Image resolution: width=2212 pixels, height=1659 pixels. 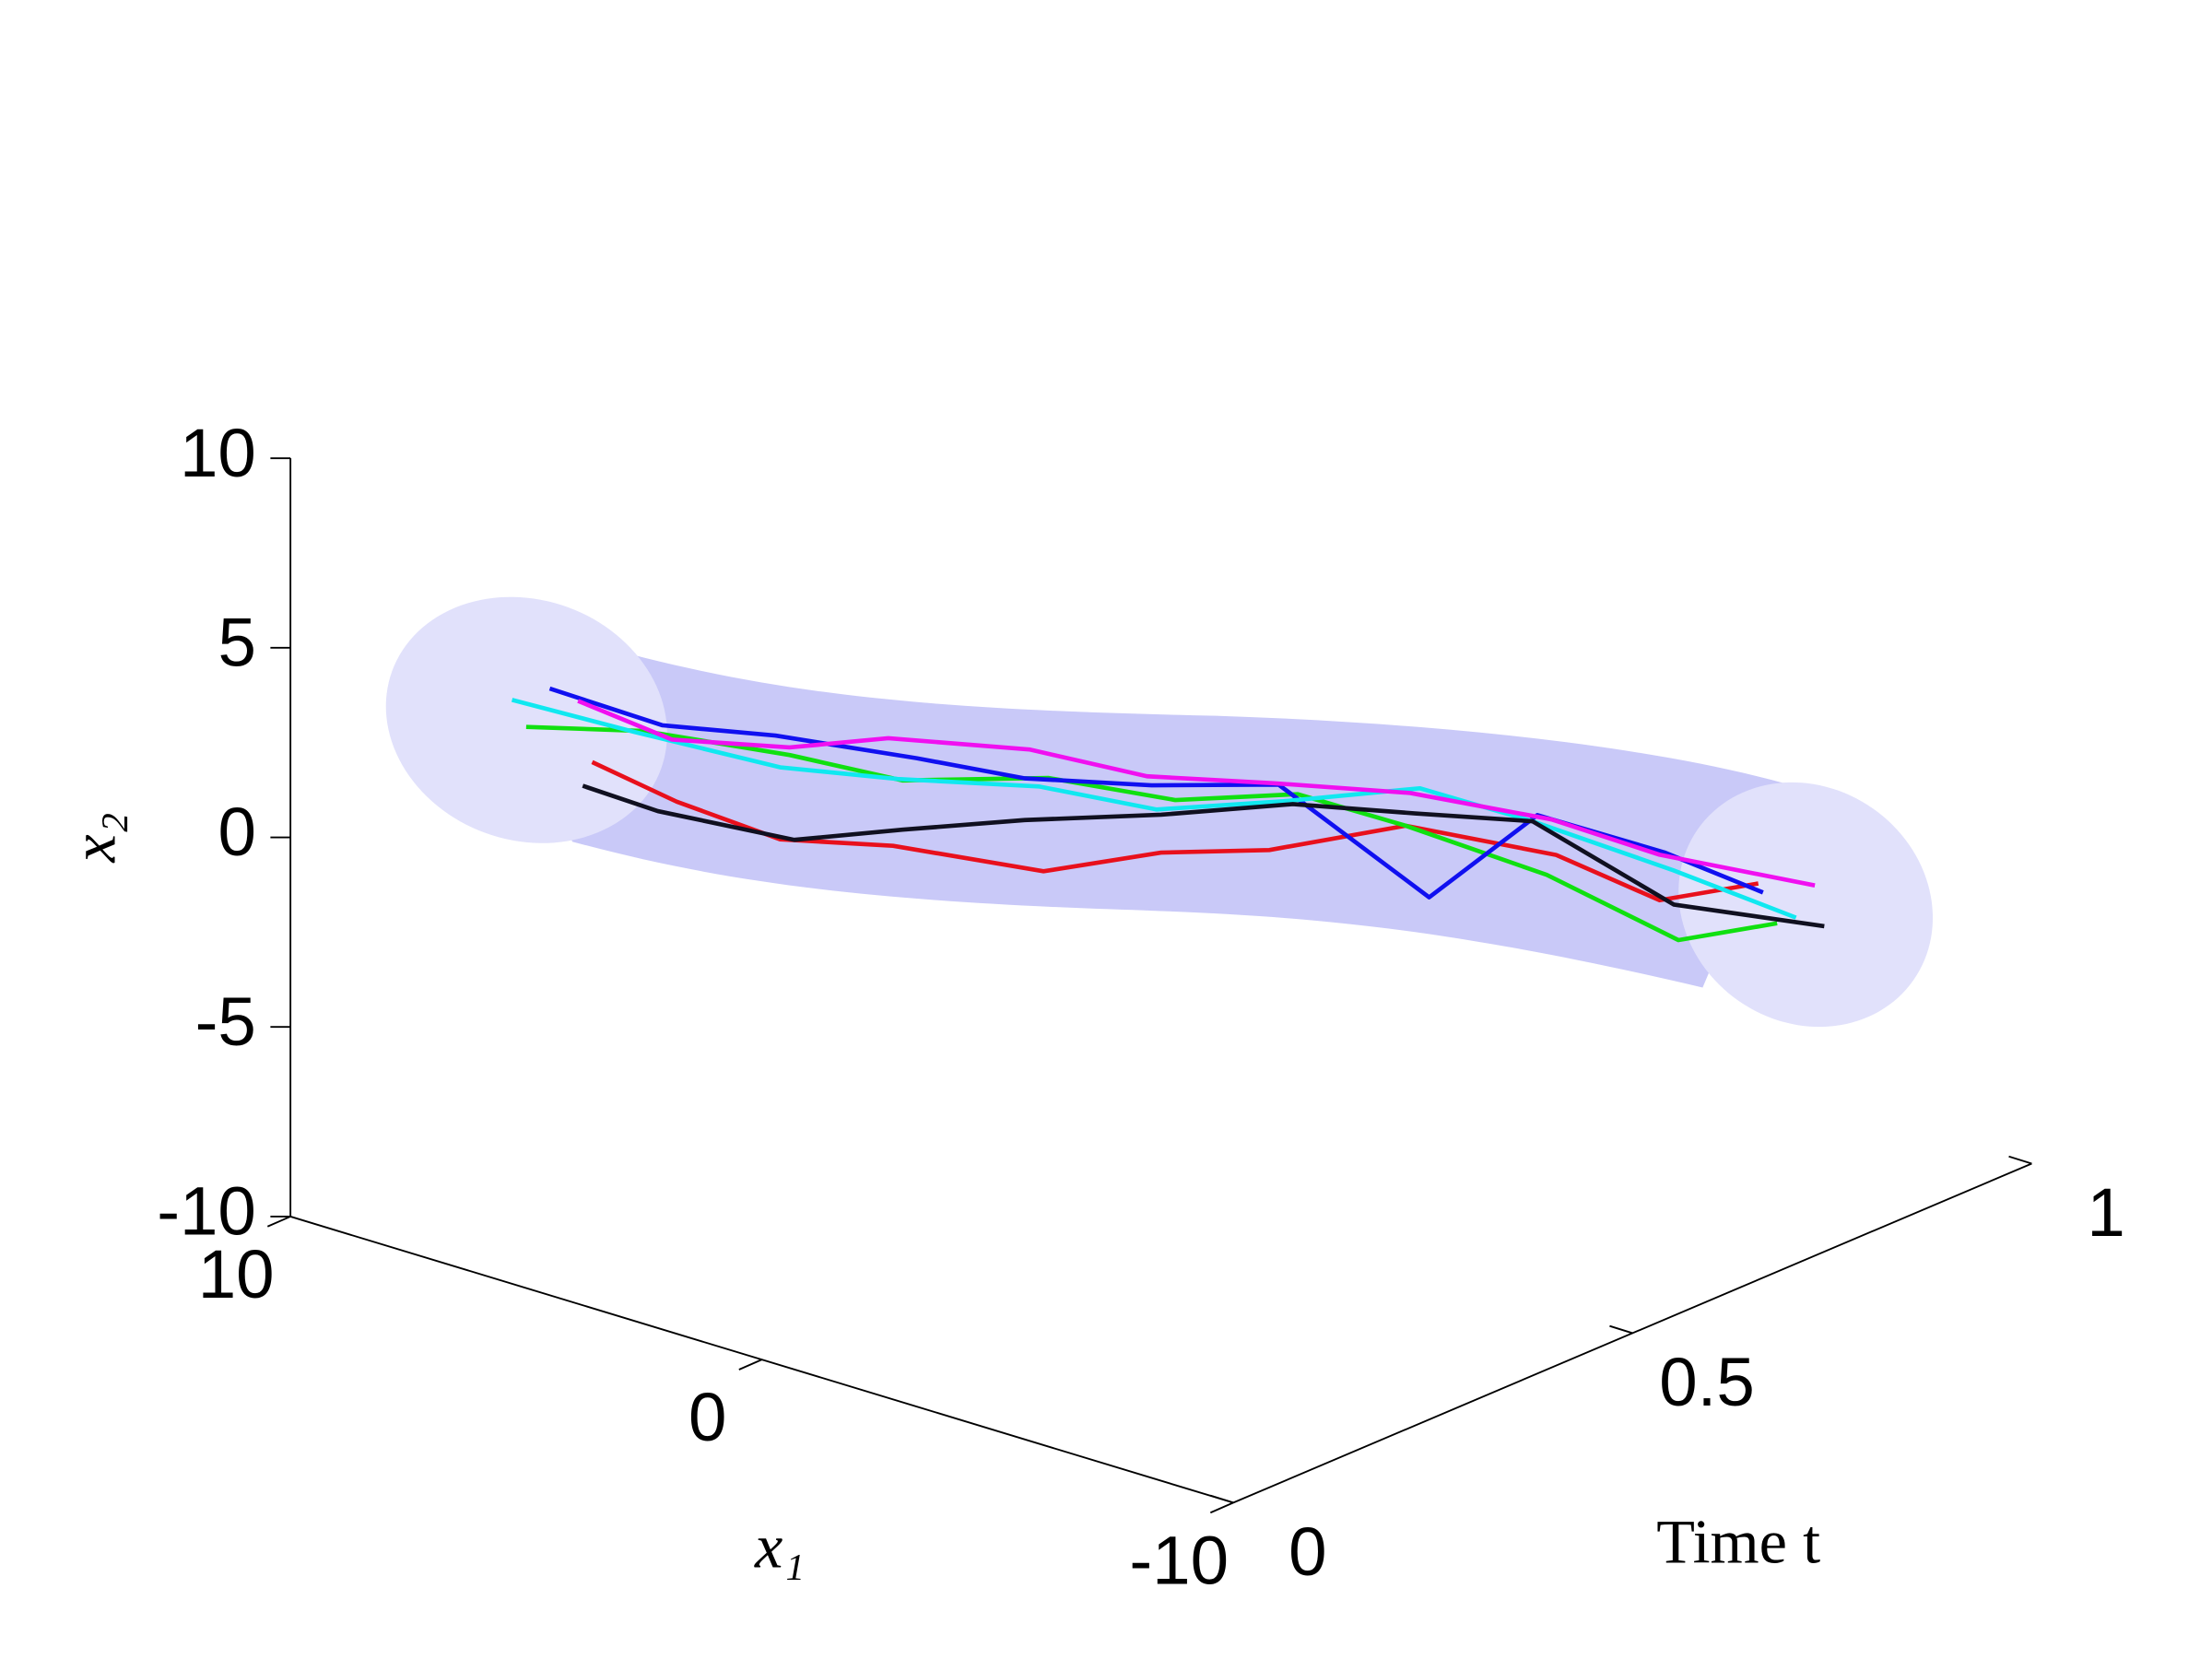 What do you see at coordinates (218, 453) in the screenshot?
I see `z-tick-label: 10` at bounding box center [218, 453].